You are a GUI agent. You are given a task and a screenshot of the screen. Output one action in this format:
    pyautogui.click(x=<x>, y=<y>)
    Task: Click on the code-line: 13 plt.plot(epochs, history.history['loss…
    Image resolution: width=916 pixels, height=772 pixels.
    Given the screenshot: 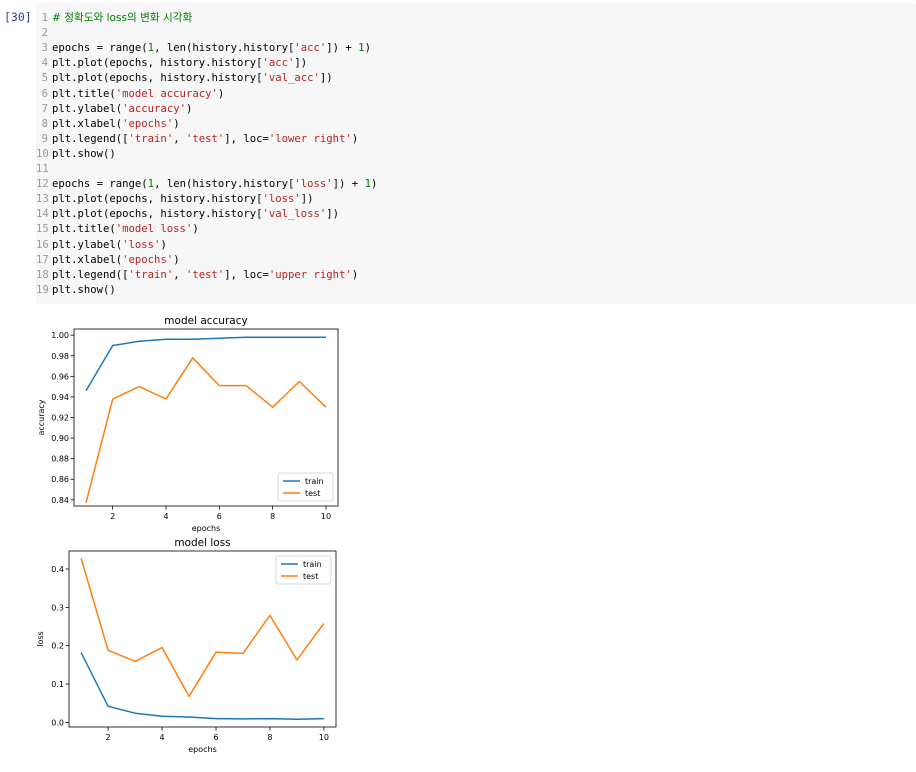 What is the action you would take?
    pyautogui.click(x=466, y=199)
    